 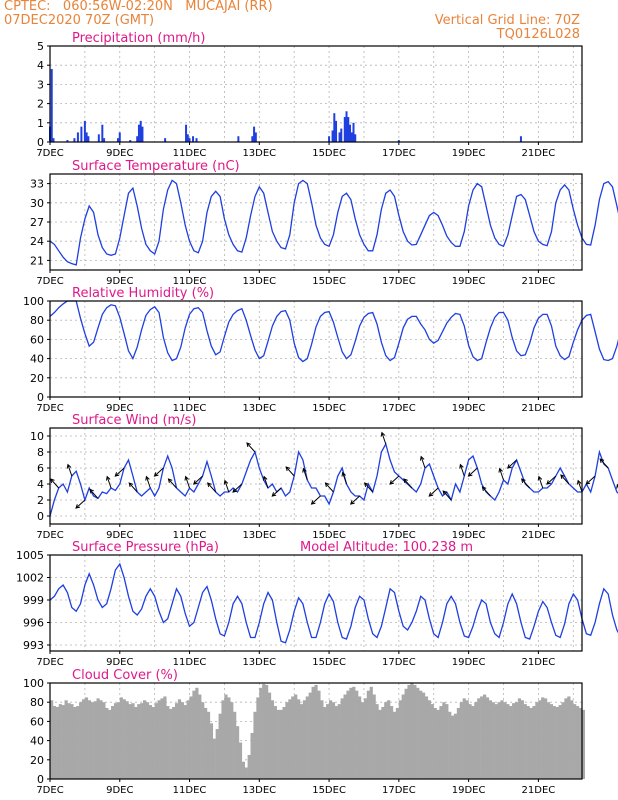 I want to click on y-tick-label: 24, so click(x=37, y=241).